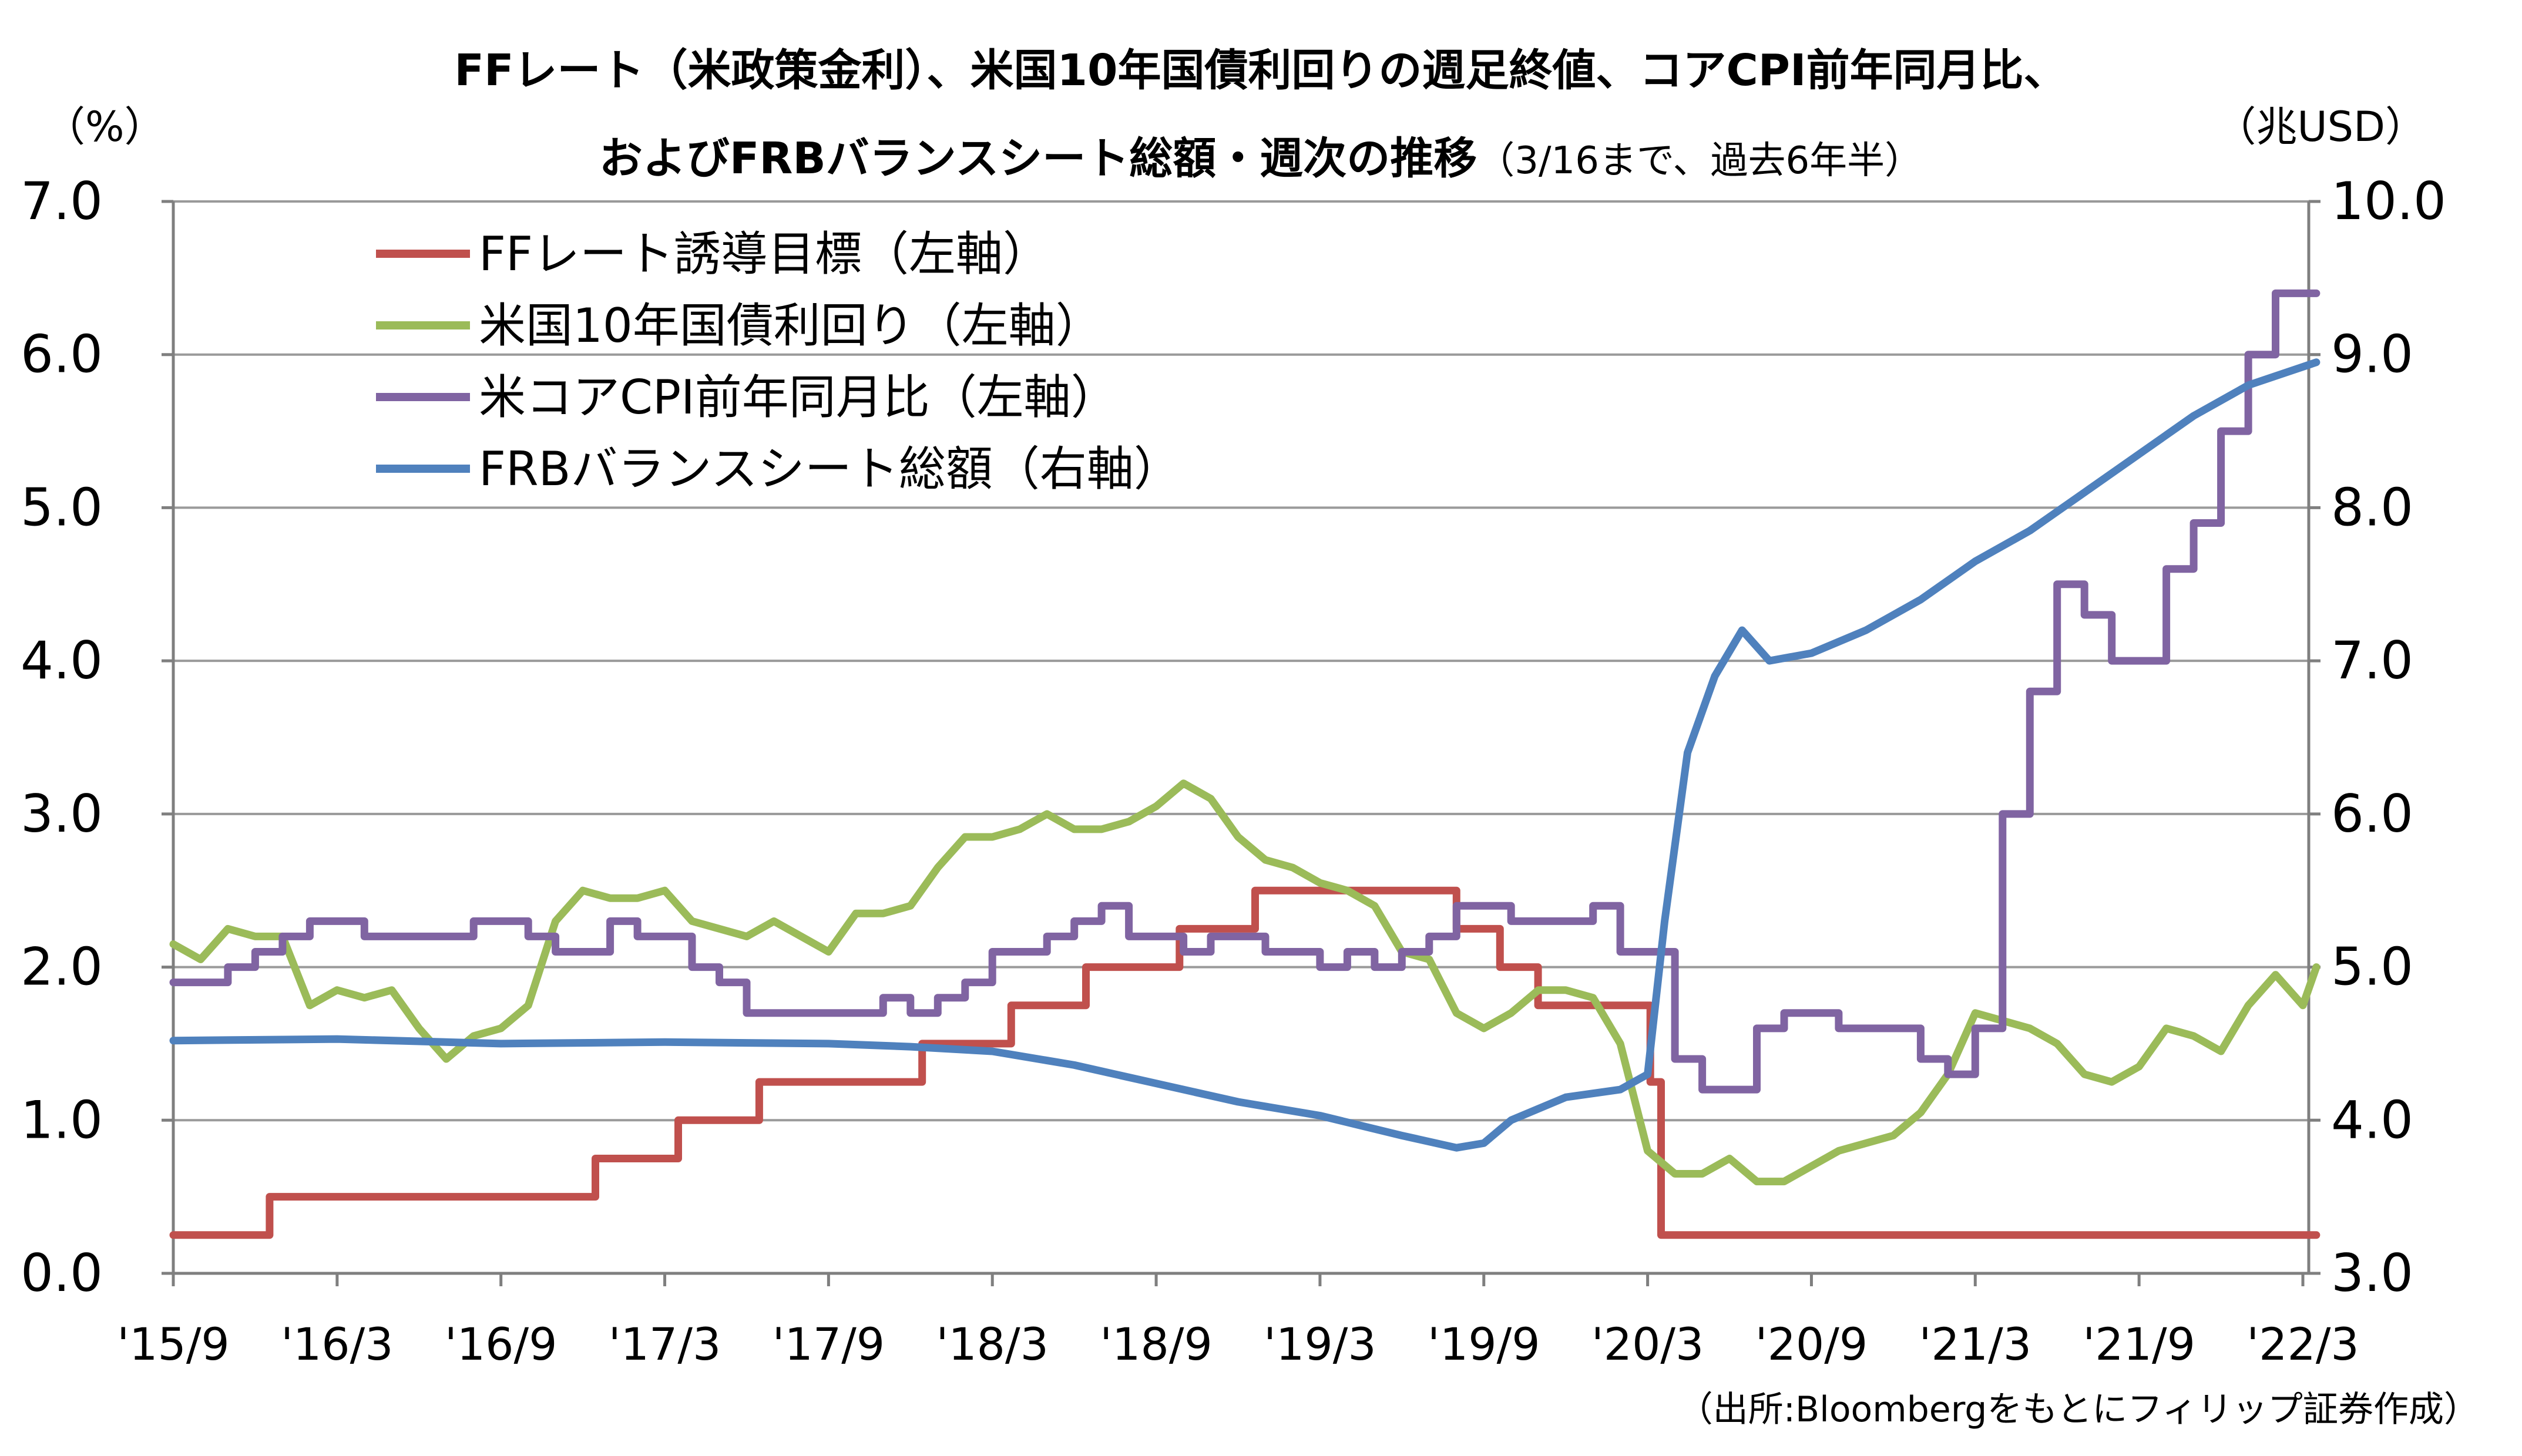 Image resolution: width=2522 pixels, height=1456 pixels. Describe the element at coordinates (1260, 70) in the screenshot. I see `chart-title-line1: FFレート（米政策金利）、米国10年国債利回りの週足終値、コアCPI前年同月比、` at that location.